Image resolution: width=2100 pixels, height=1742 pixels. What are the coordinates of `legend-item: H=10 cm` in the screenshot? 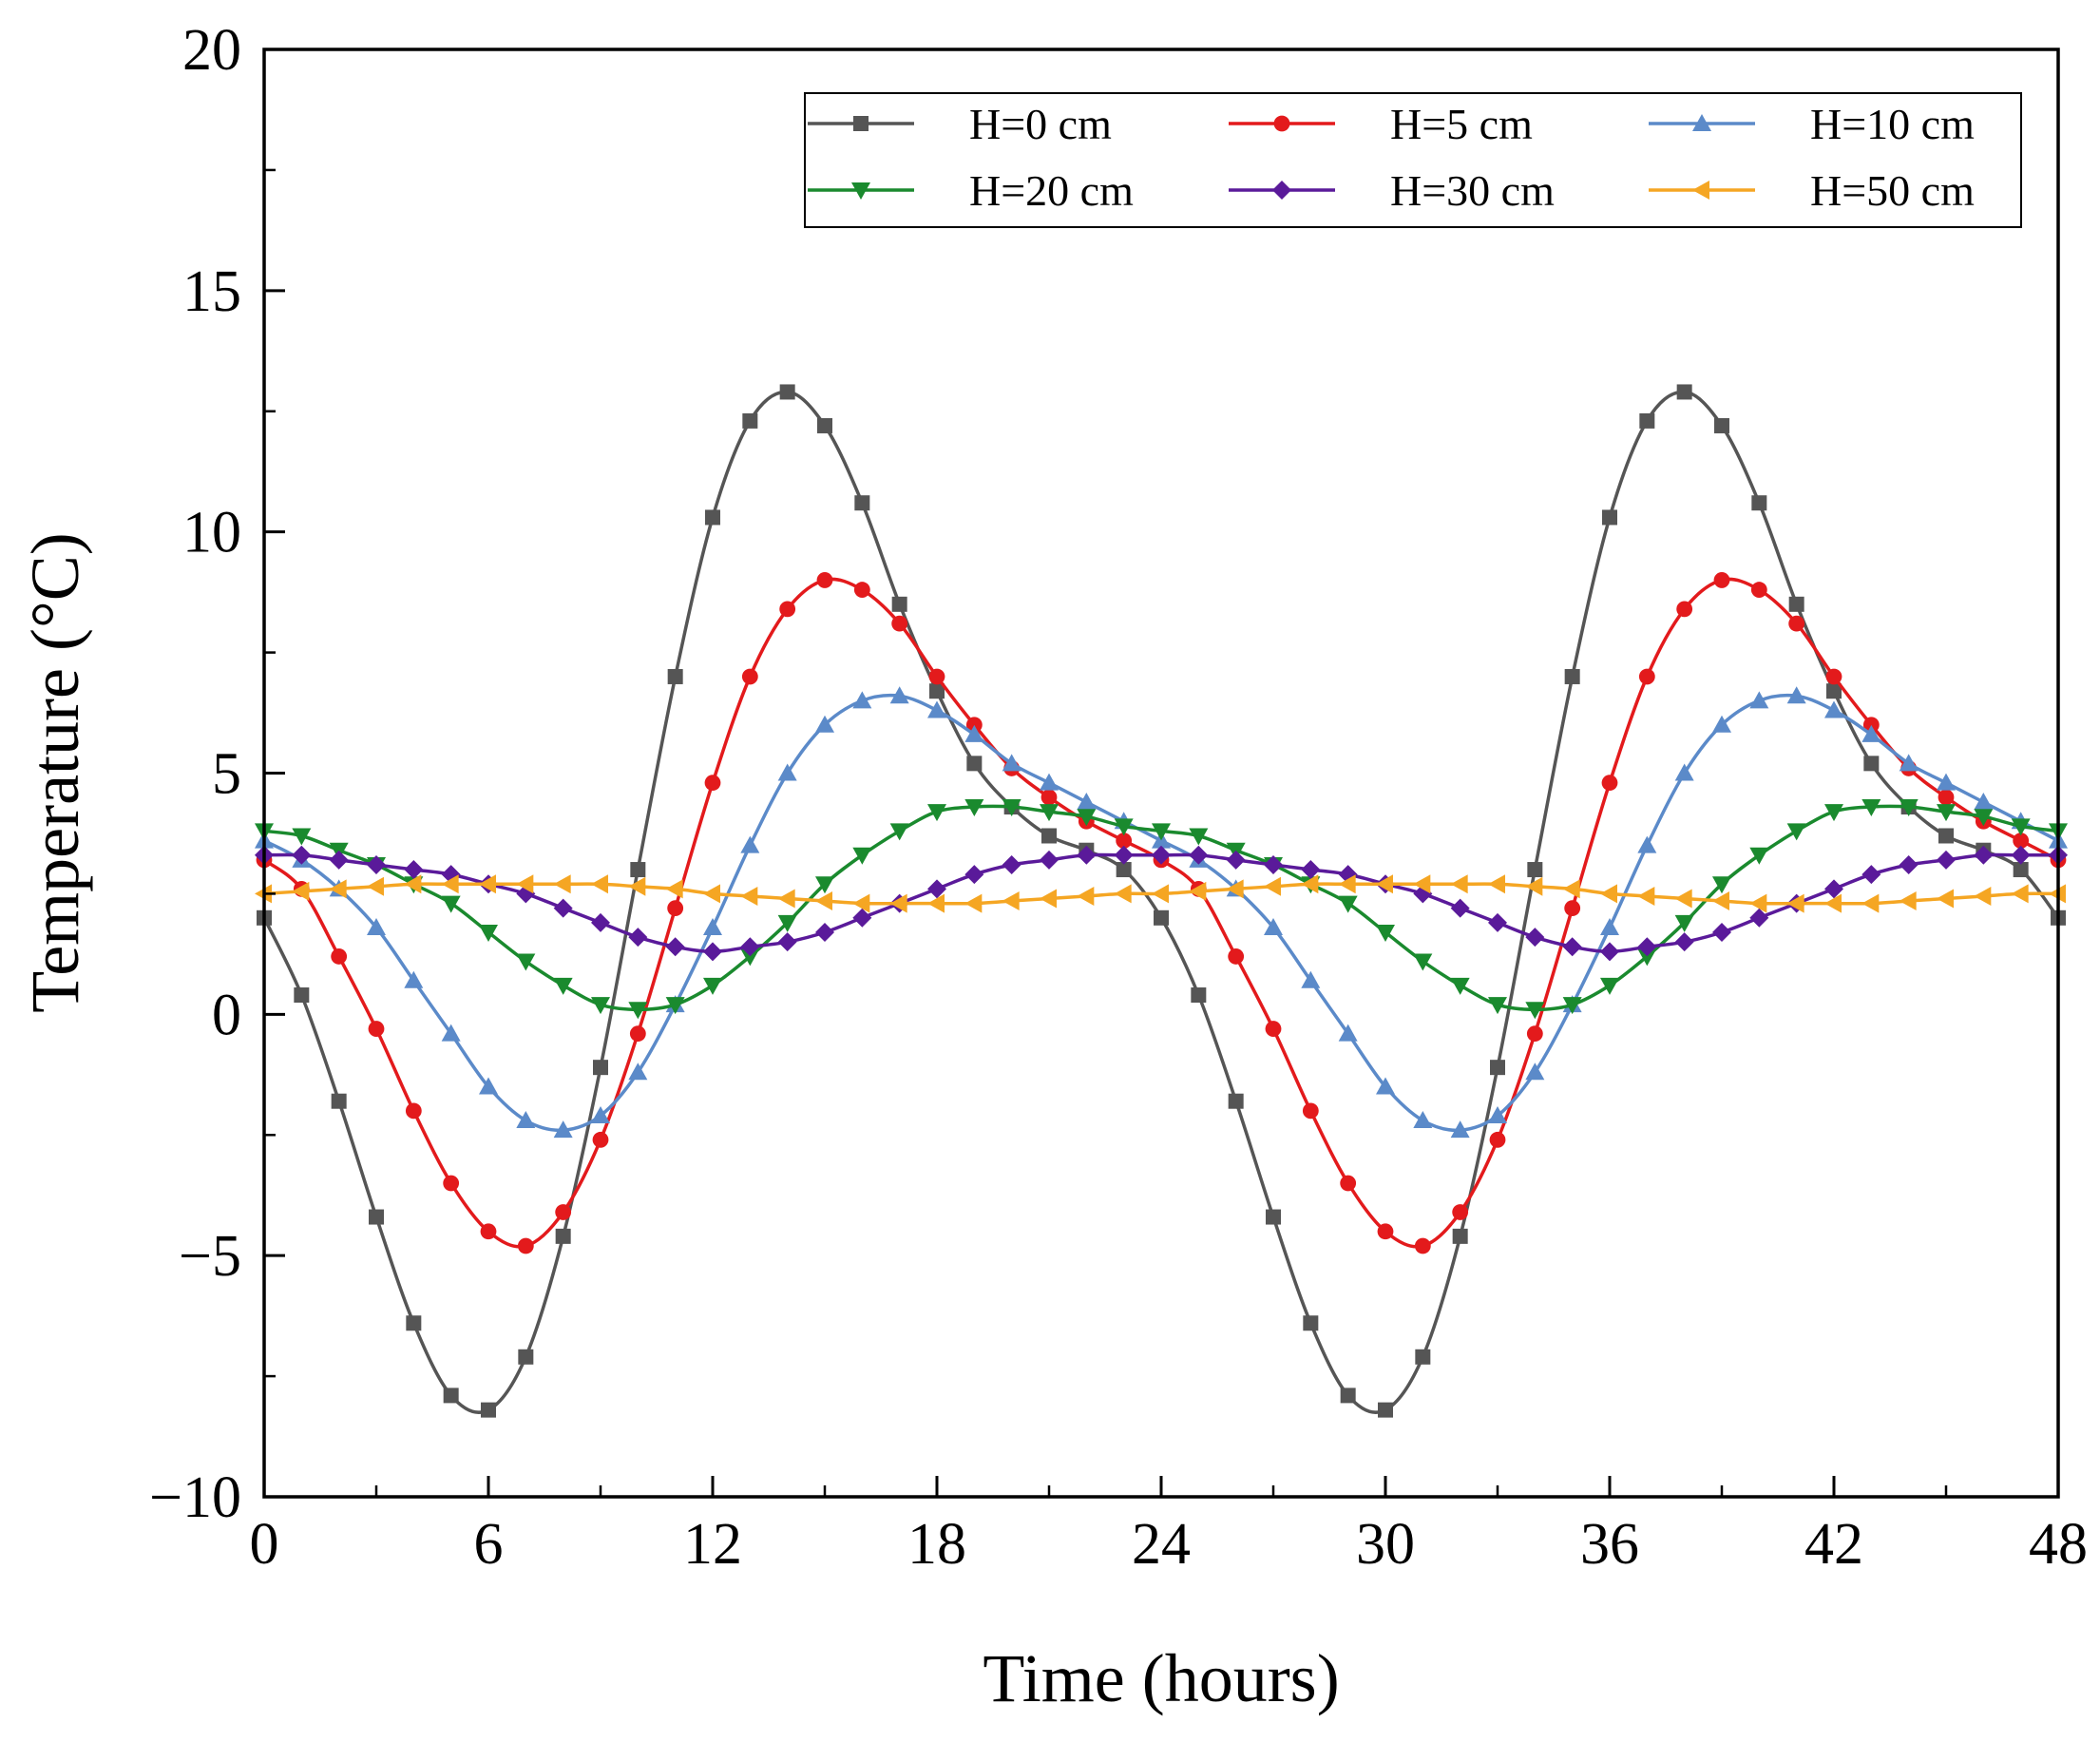 It's located at (1812, 124).